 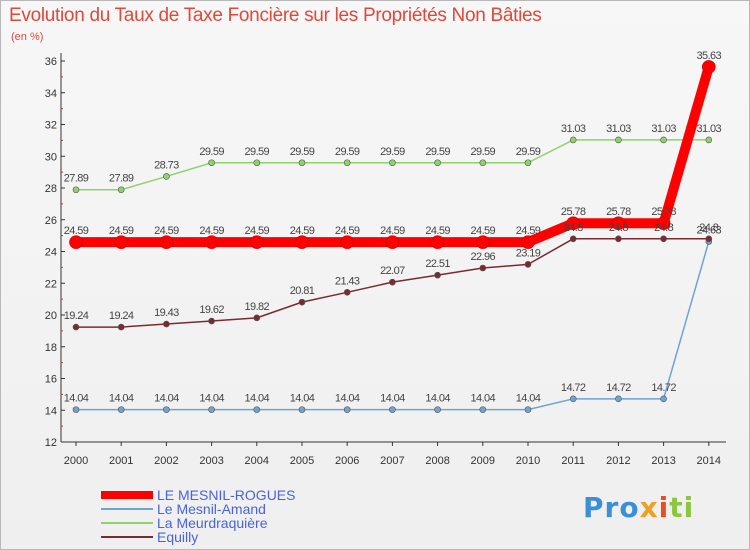 What do you see at coordinates (649, 507) in the screenshot?
I see `logo-part-2: x` at bounding box center [649, 507].